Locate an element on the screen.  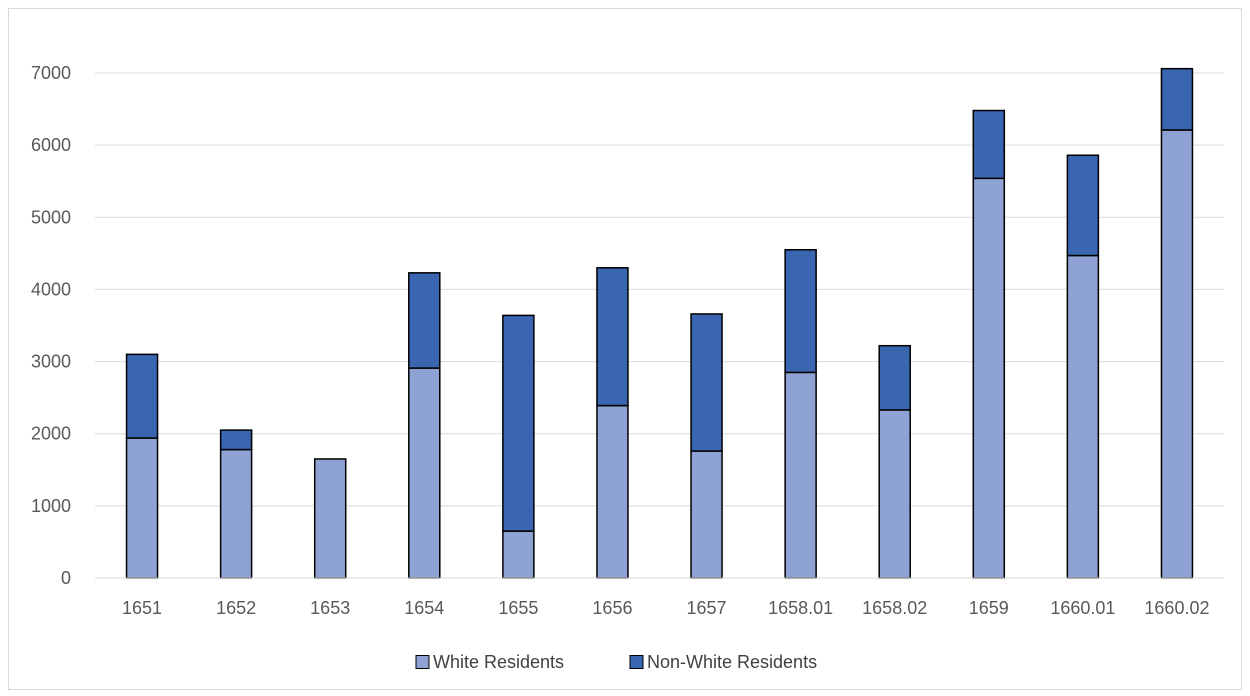
x-tick-label-1658-02: 1658.02 is located at coordinates (894, 608).